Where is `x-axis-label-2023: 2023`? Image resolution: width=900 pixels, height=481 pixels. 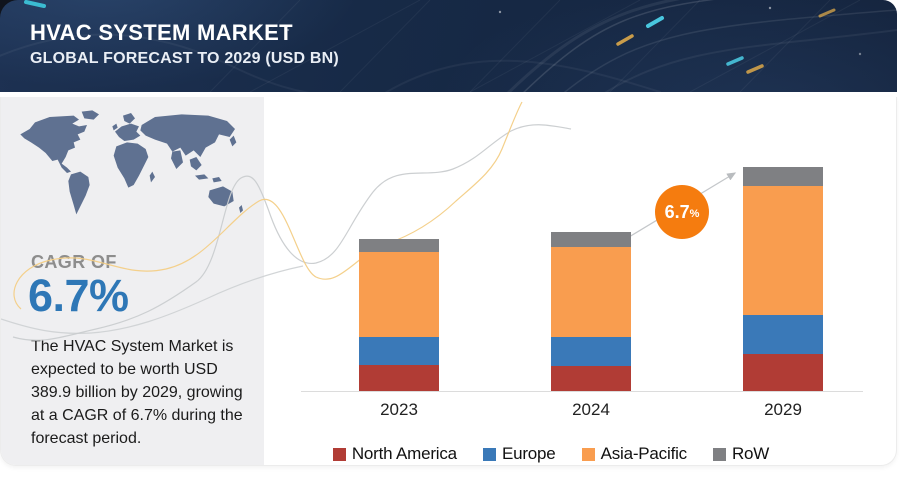 x-axis-label-2023: 2023 is located at coordinates (399, 409).